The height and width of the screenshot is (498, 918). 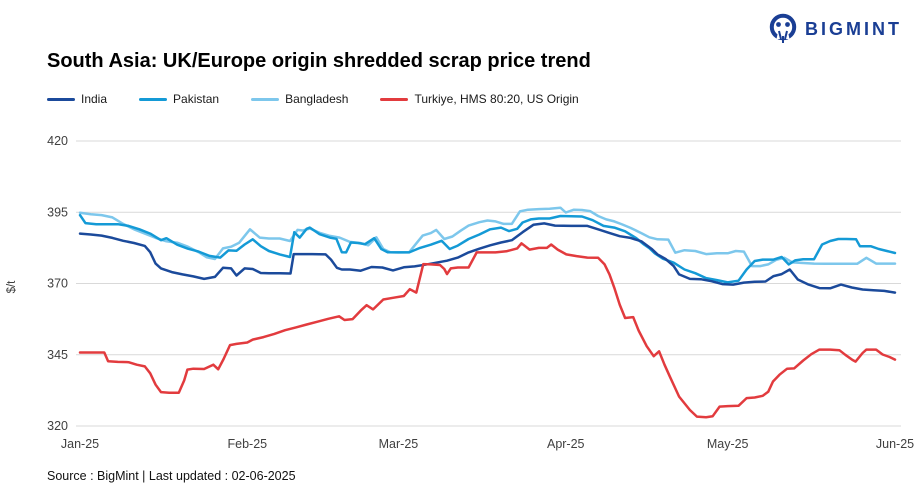 What do you see at coordinates (487, 237) in the screenshot?
I see `series-line-bangladesh` at bounding box center [487, 237].